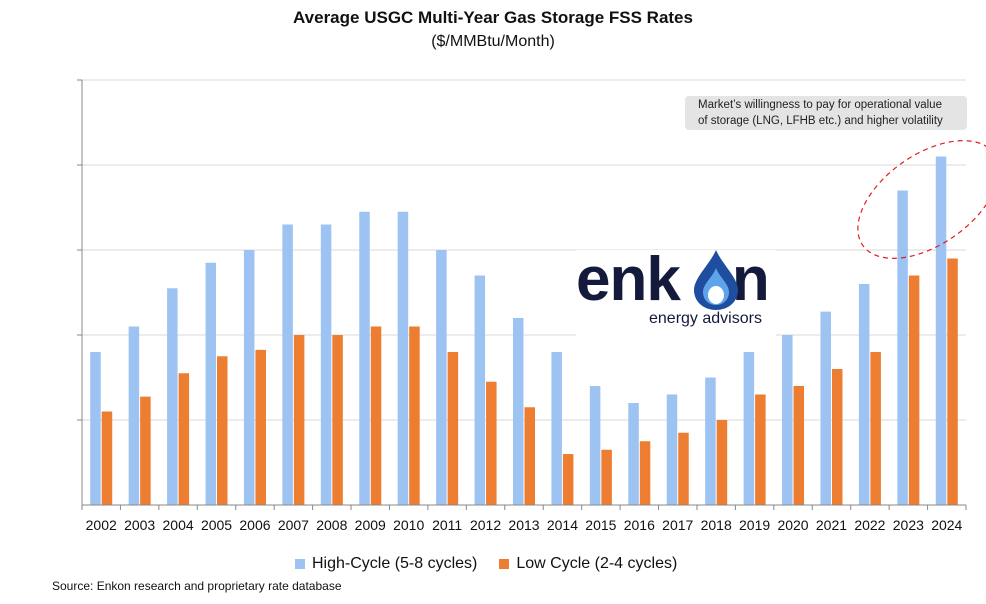 This screenshot has width=986, height=604. What do you see at coordinates (677, 525) in the screenshot?
I see `x-tick-label-2017: 2017` at bounding box center [677, 525].